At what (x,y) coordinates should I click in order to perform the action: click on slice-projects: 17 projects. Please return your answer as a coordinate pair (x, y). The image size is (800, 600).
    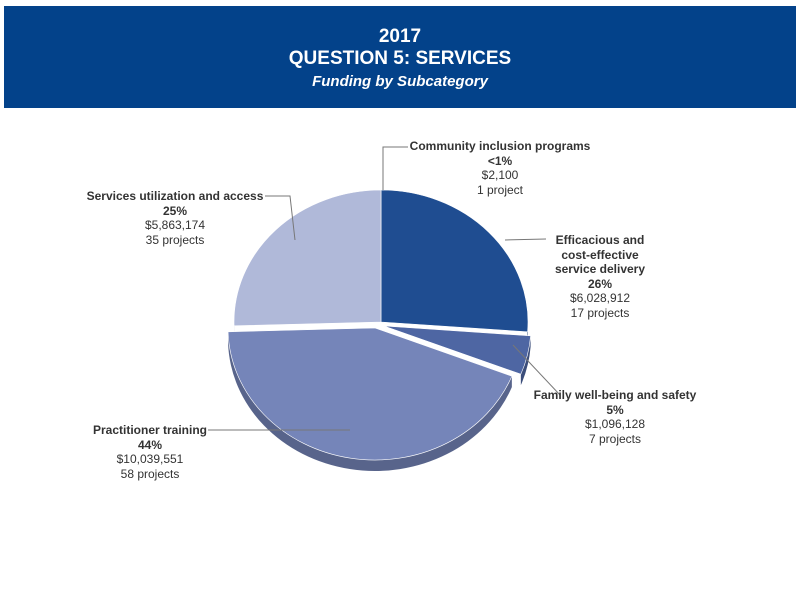
    Looking at the image, I should click on (600, 312).